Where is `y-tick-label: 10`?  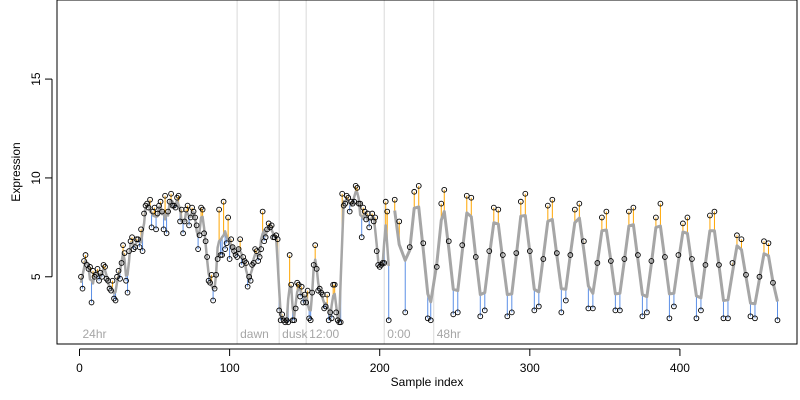 y-tick-label: 10 is located at coordinates (36, 178).